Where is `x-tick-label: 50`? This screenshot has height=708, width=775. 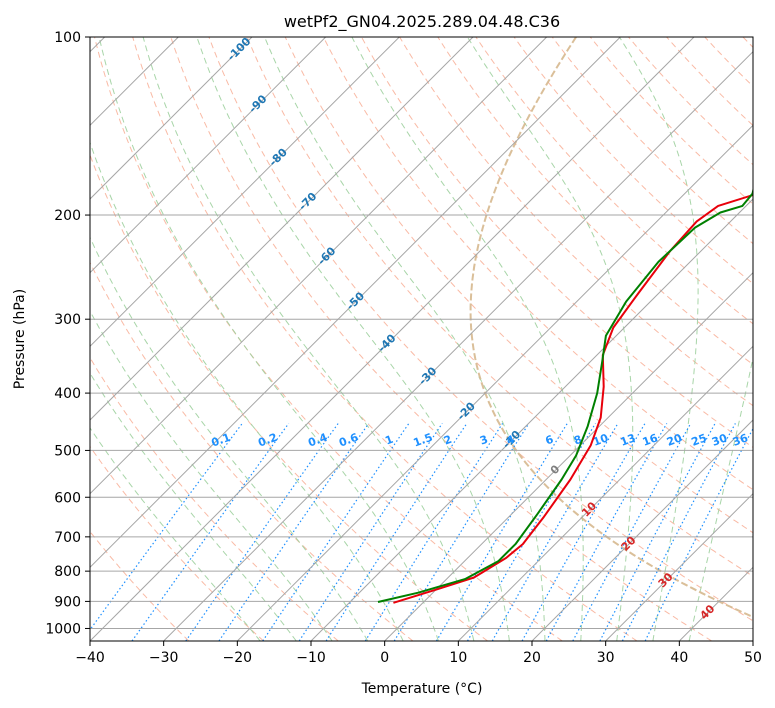 x-tick-label: 50 is located at coordinates (753, 658).